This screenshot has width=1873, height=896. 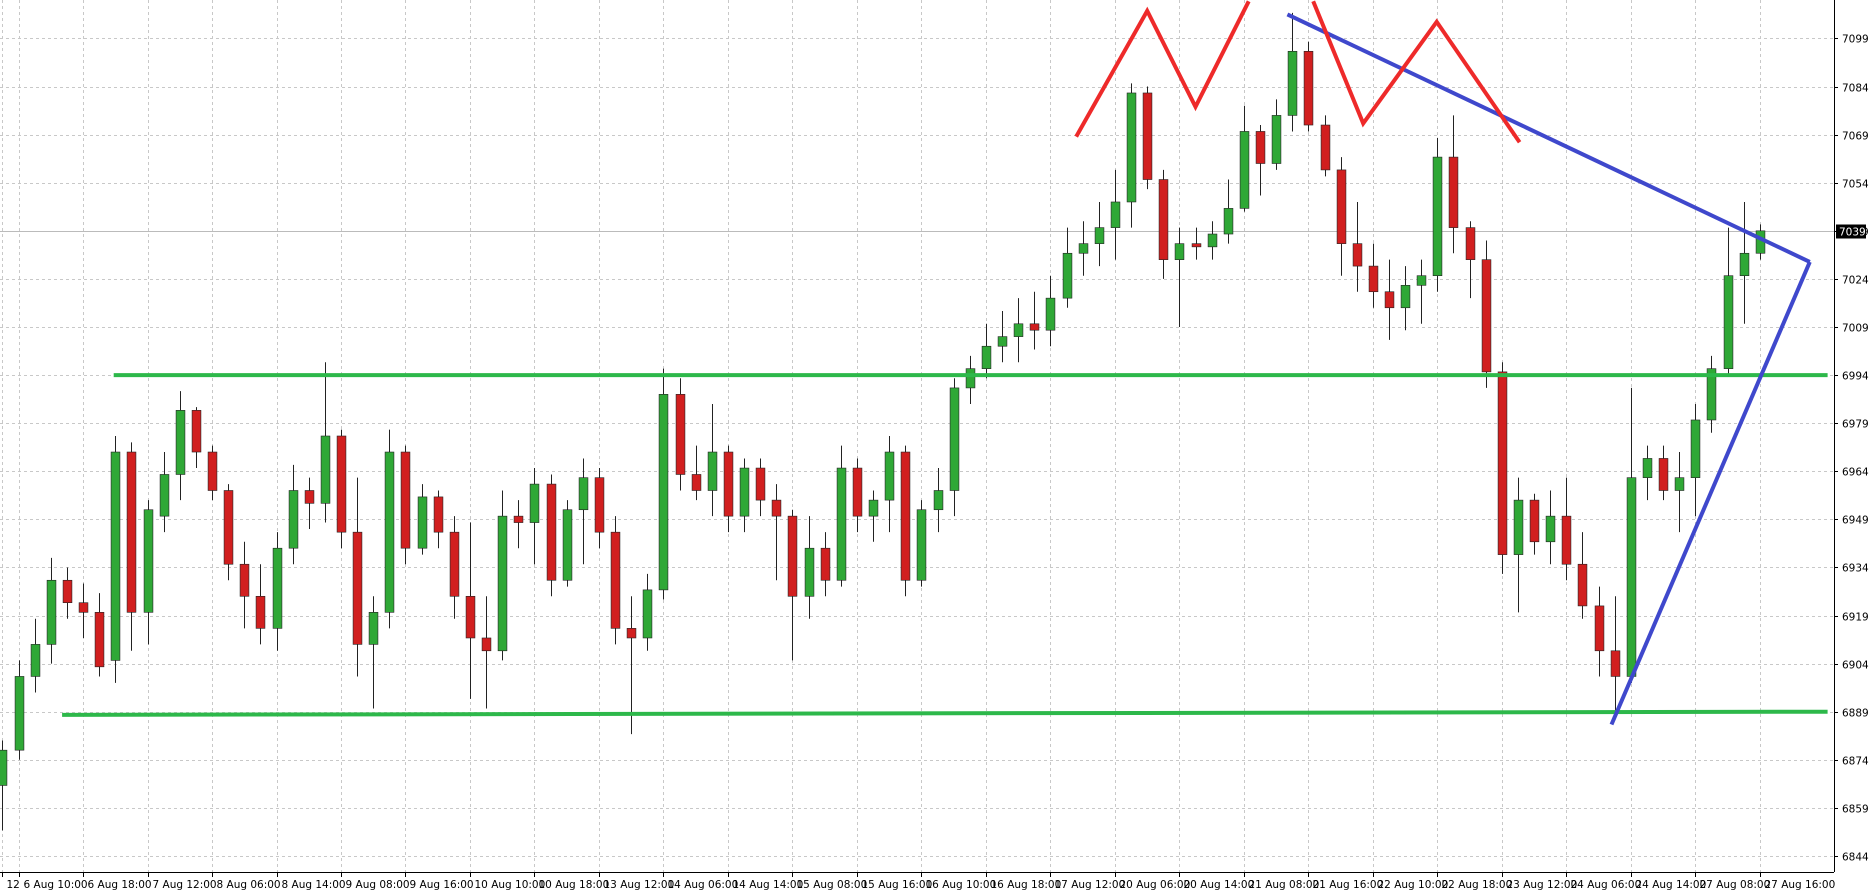 I want to click on x-tick-label: 15 Aug 16:00, so click(x=897, y=885).